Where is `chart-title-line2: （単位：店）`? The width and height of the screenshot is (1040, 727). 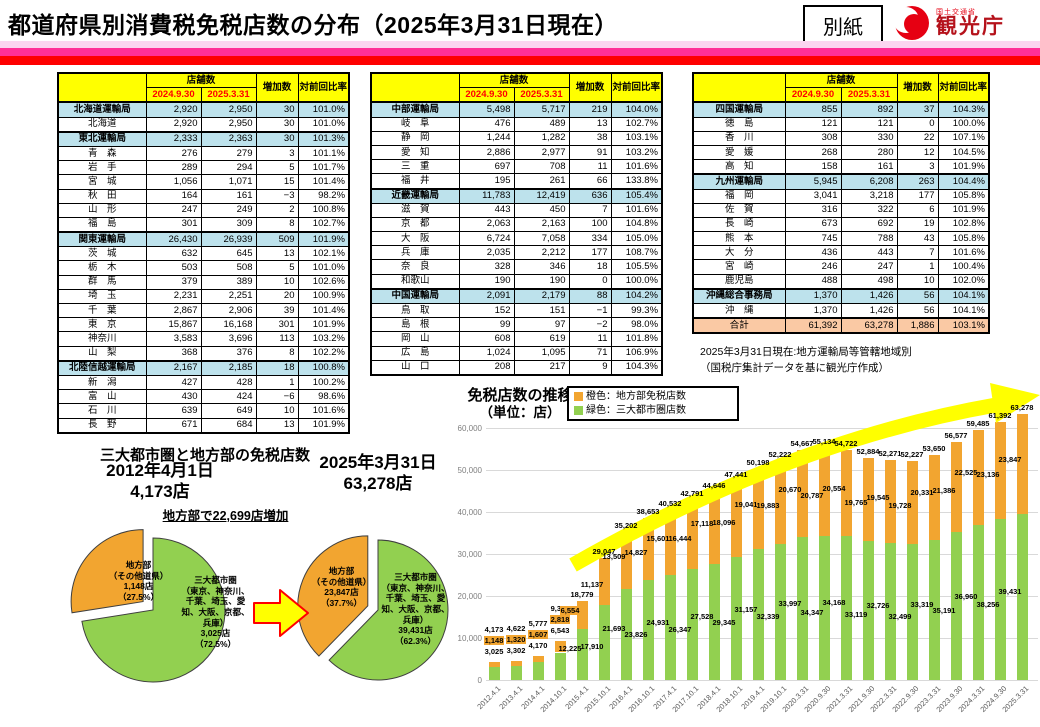
chart-title-line2: （単位：店） is located at coordinates (520, 412).